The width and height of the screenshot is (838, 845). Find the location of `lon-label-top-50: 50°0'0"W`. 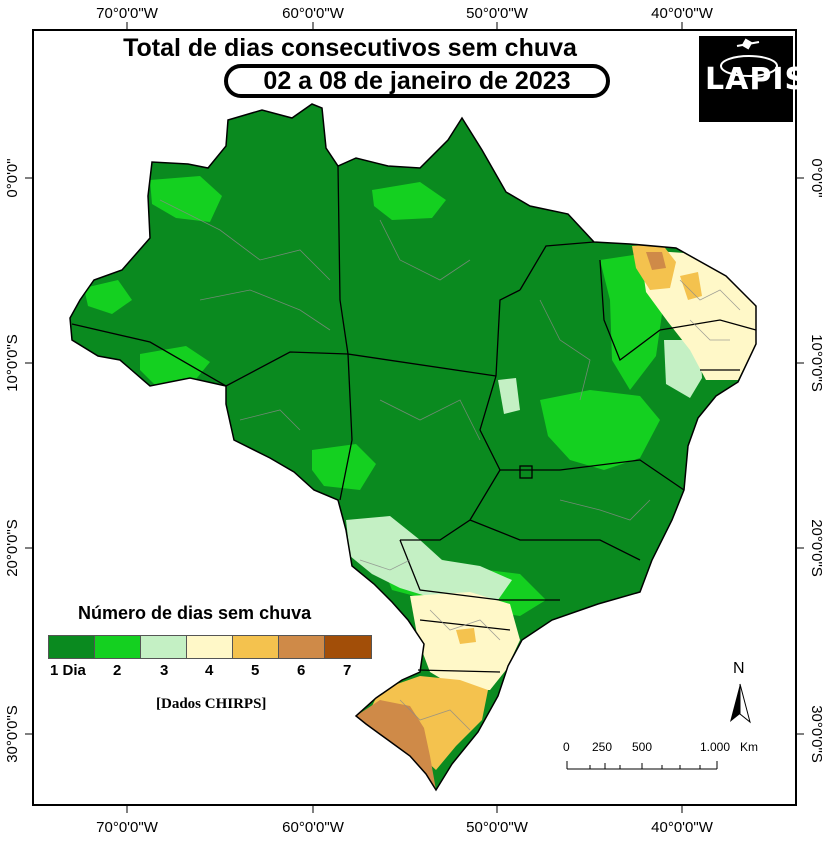

lon-label-top-50: 50°0'0"W is located at coordinates (497, 13).